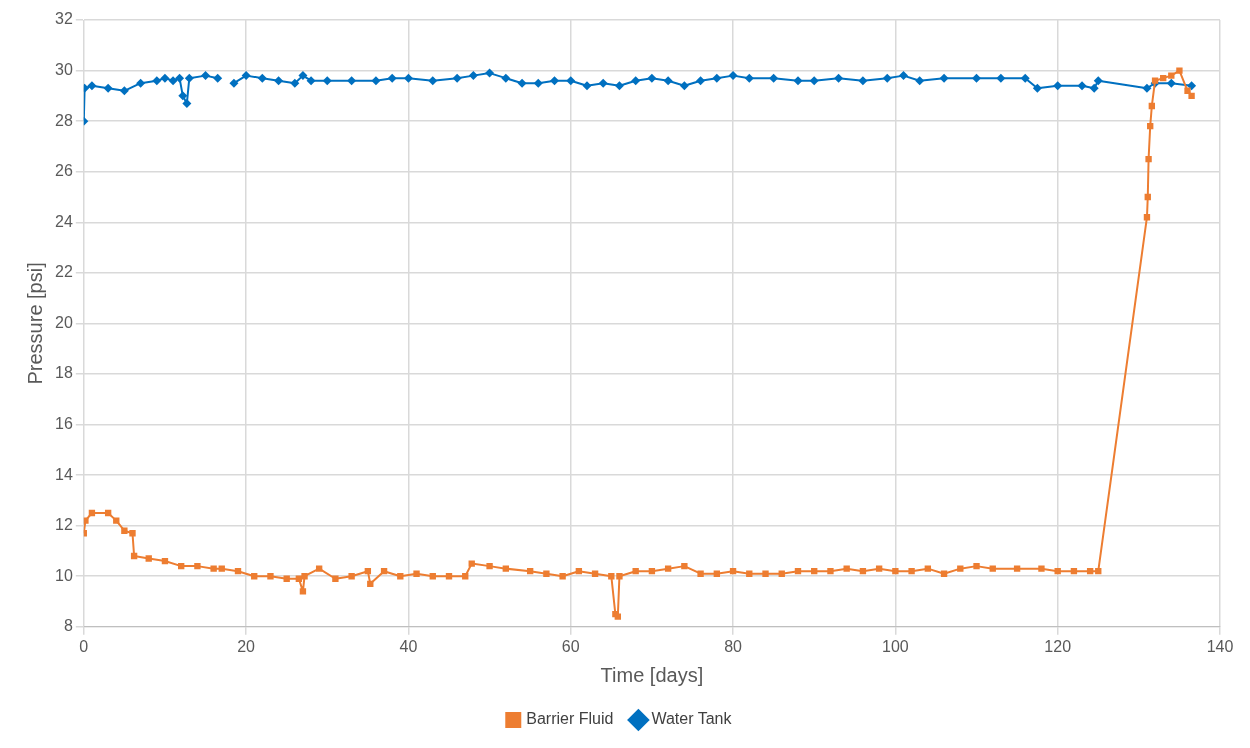 Image resolution: width=1250 pixels, height=748 pixels. What do you see at coordinates (652, 674) in the screenshot?
I see `x-axis-title: Time [days]` at bounding box center [652, 674].